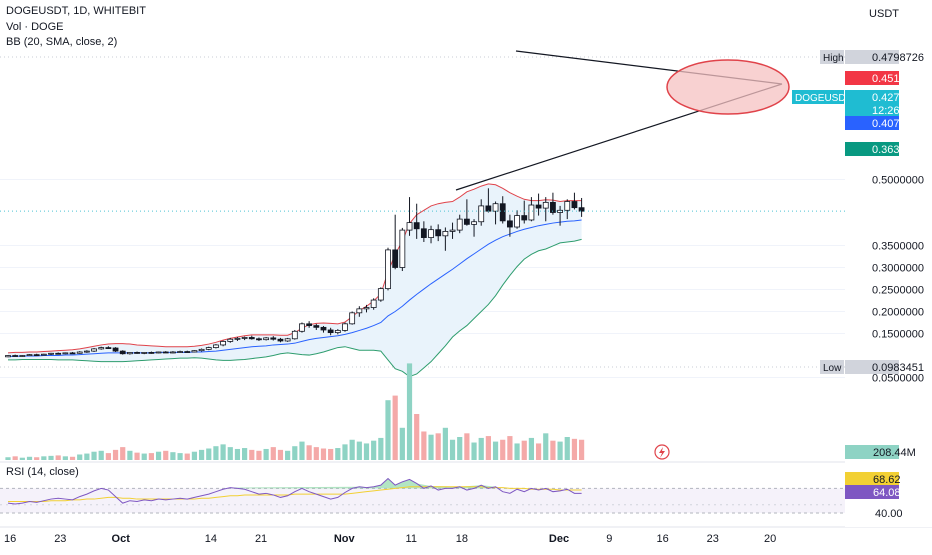  What do you see at coordinates (295, 411) in the screenshot?
I see `volume-bars` at bounding box center [295, 411].